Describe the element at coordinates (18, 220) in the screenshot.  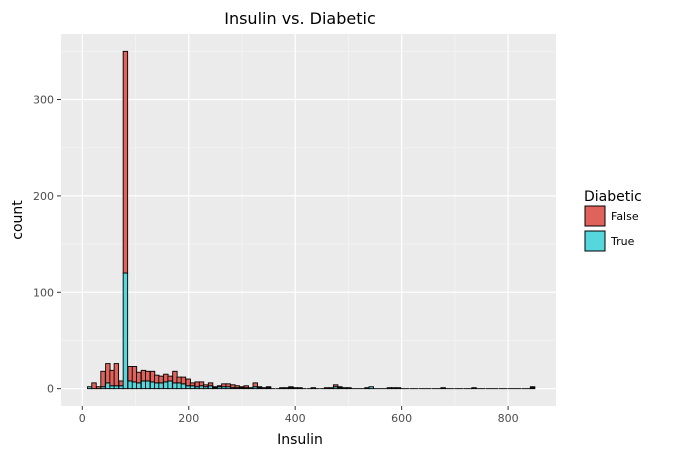
I see `y-axis-title: count` at that location.